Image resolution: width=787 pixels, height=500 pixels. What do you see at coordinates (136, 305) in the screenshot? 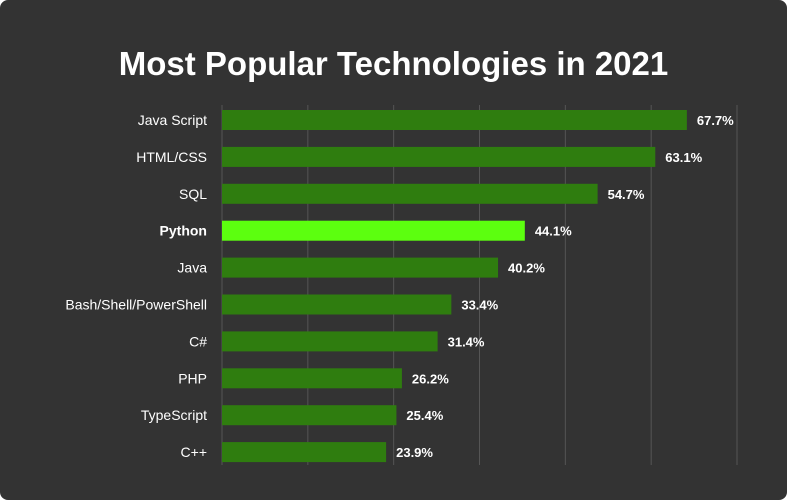
I see `category-label-bash-shell-powershell: Bash/Shell/PowerShell` at bounding box center [136, 305].